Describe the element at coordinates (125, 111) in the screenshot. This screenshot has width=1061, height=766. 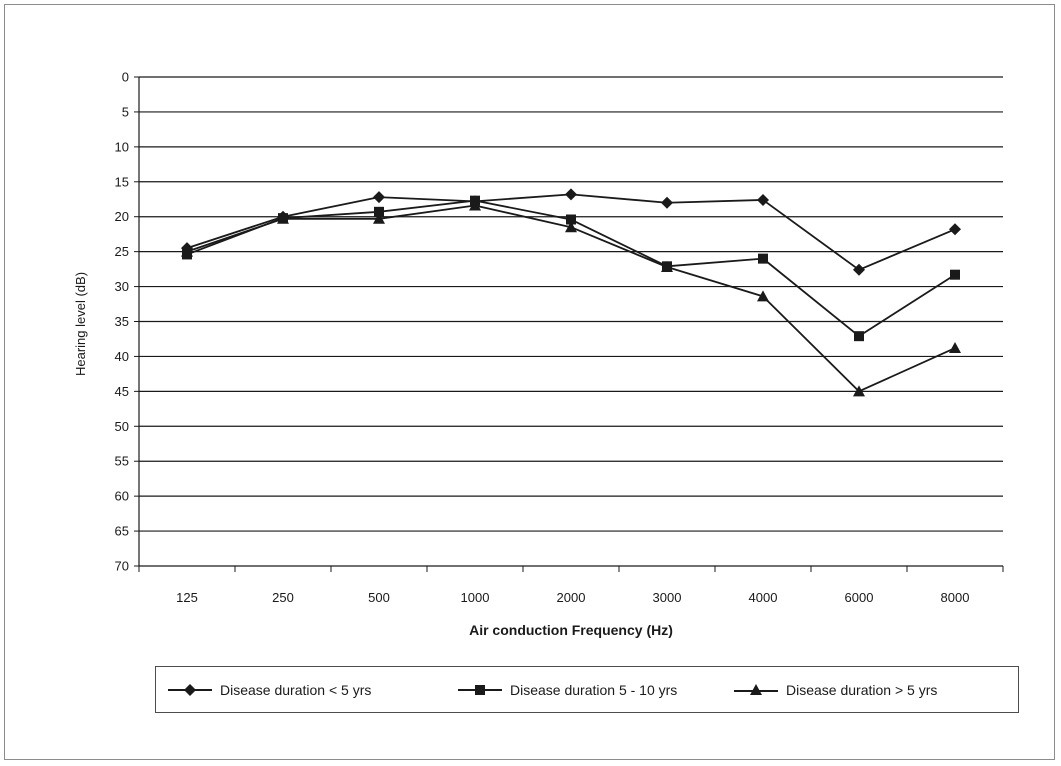
I see `y-tick-label: 5` at that location.